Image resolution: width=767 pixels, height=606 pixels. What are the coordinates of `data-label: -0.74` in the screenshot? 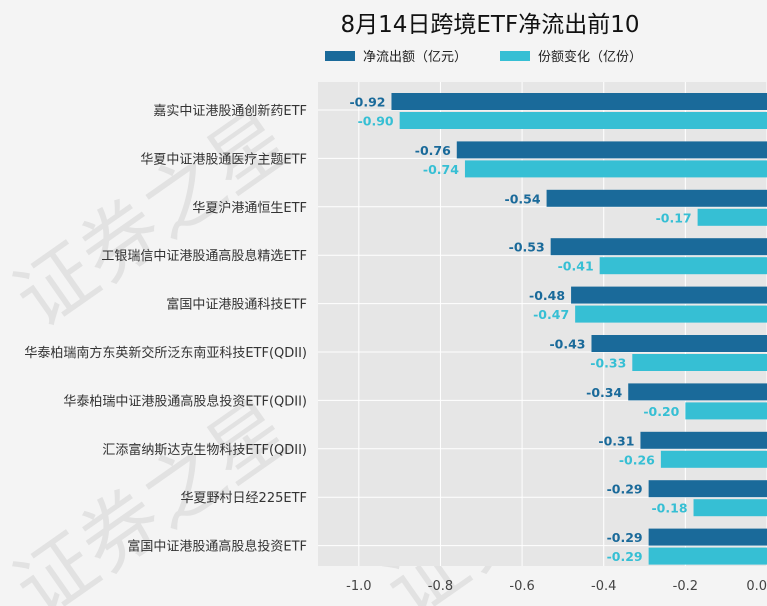 It's located at (441, 169).